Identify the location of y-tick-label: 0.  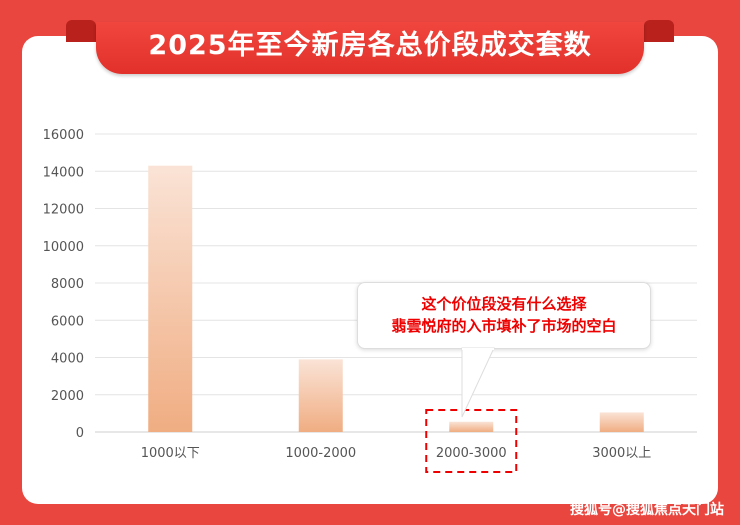
(80, 433).